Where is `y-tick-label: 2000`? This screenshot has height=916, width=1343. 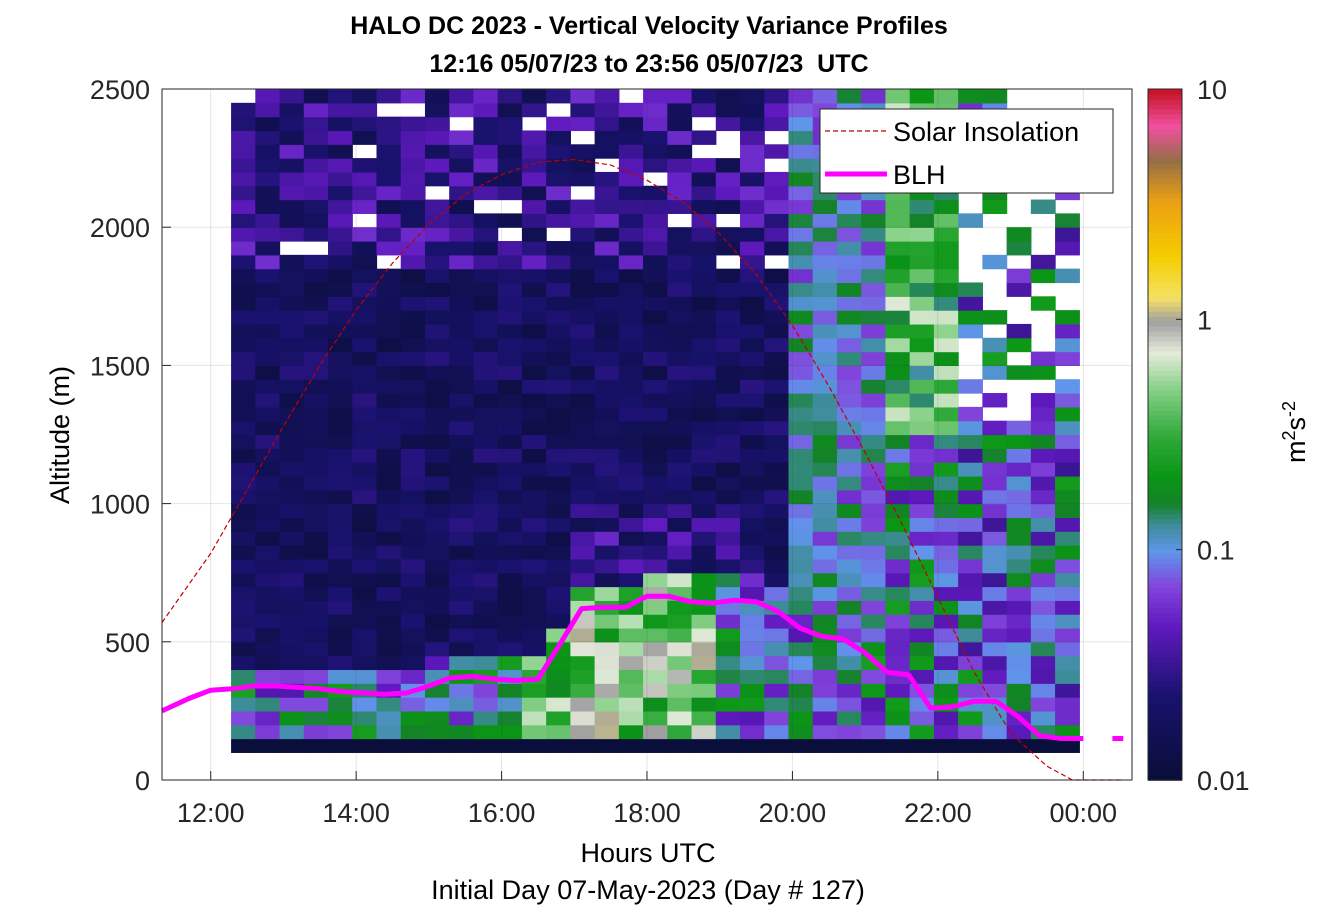
y-tick-label: 2000 is located at coordinates (120, 228).